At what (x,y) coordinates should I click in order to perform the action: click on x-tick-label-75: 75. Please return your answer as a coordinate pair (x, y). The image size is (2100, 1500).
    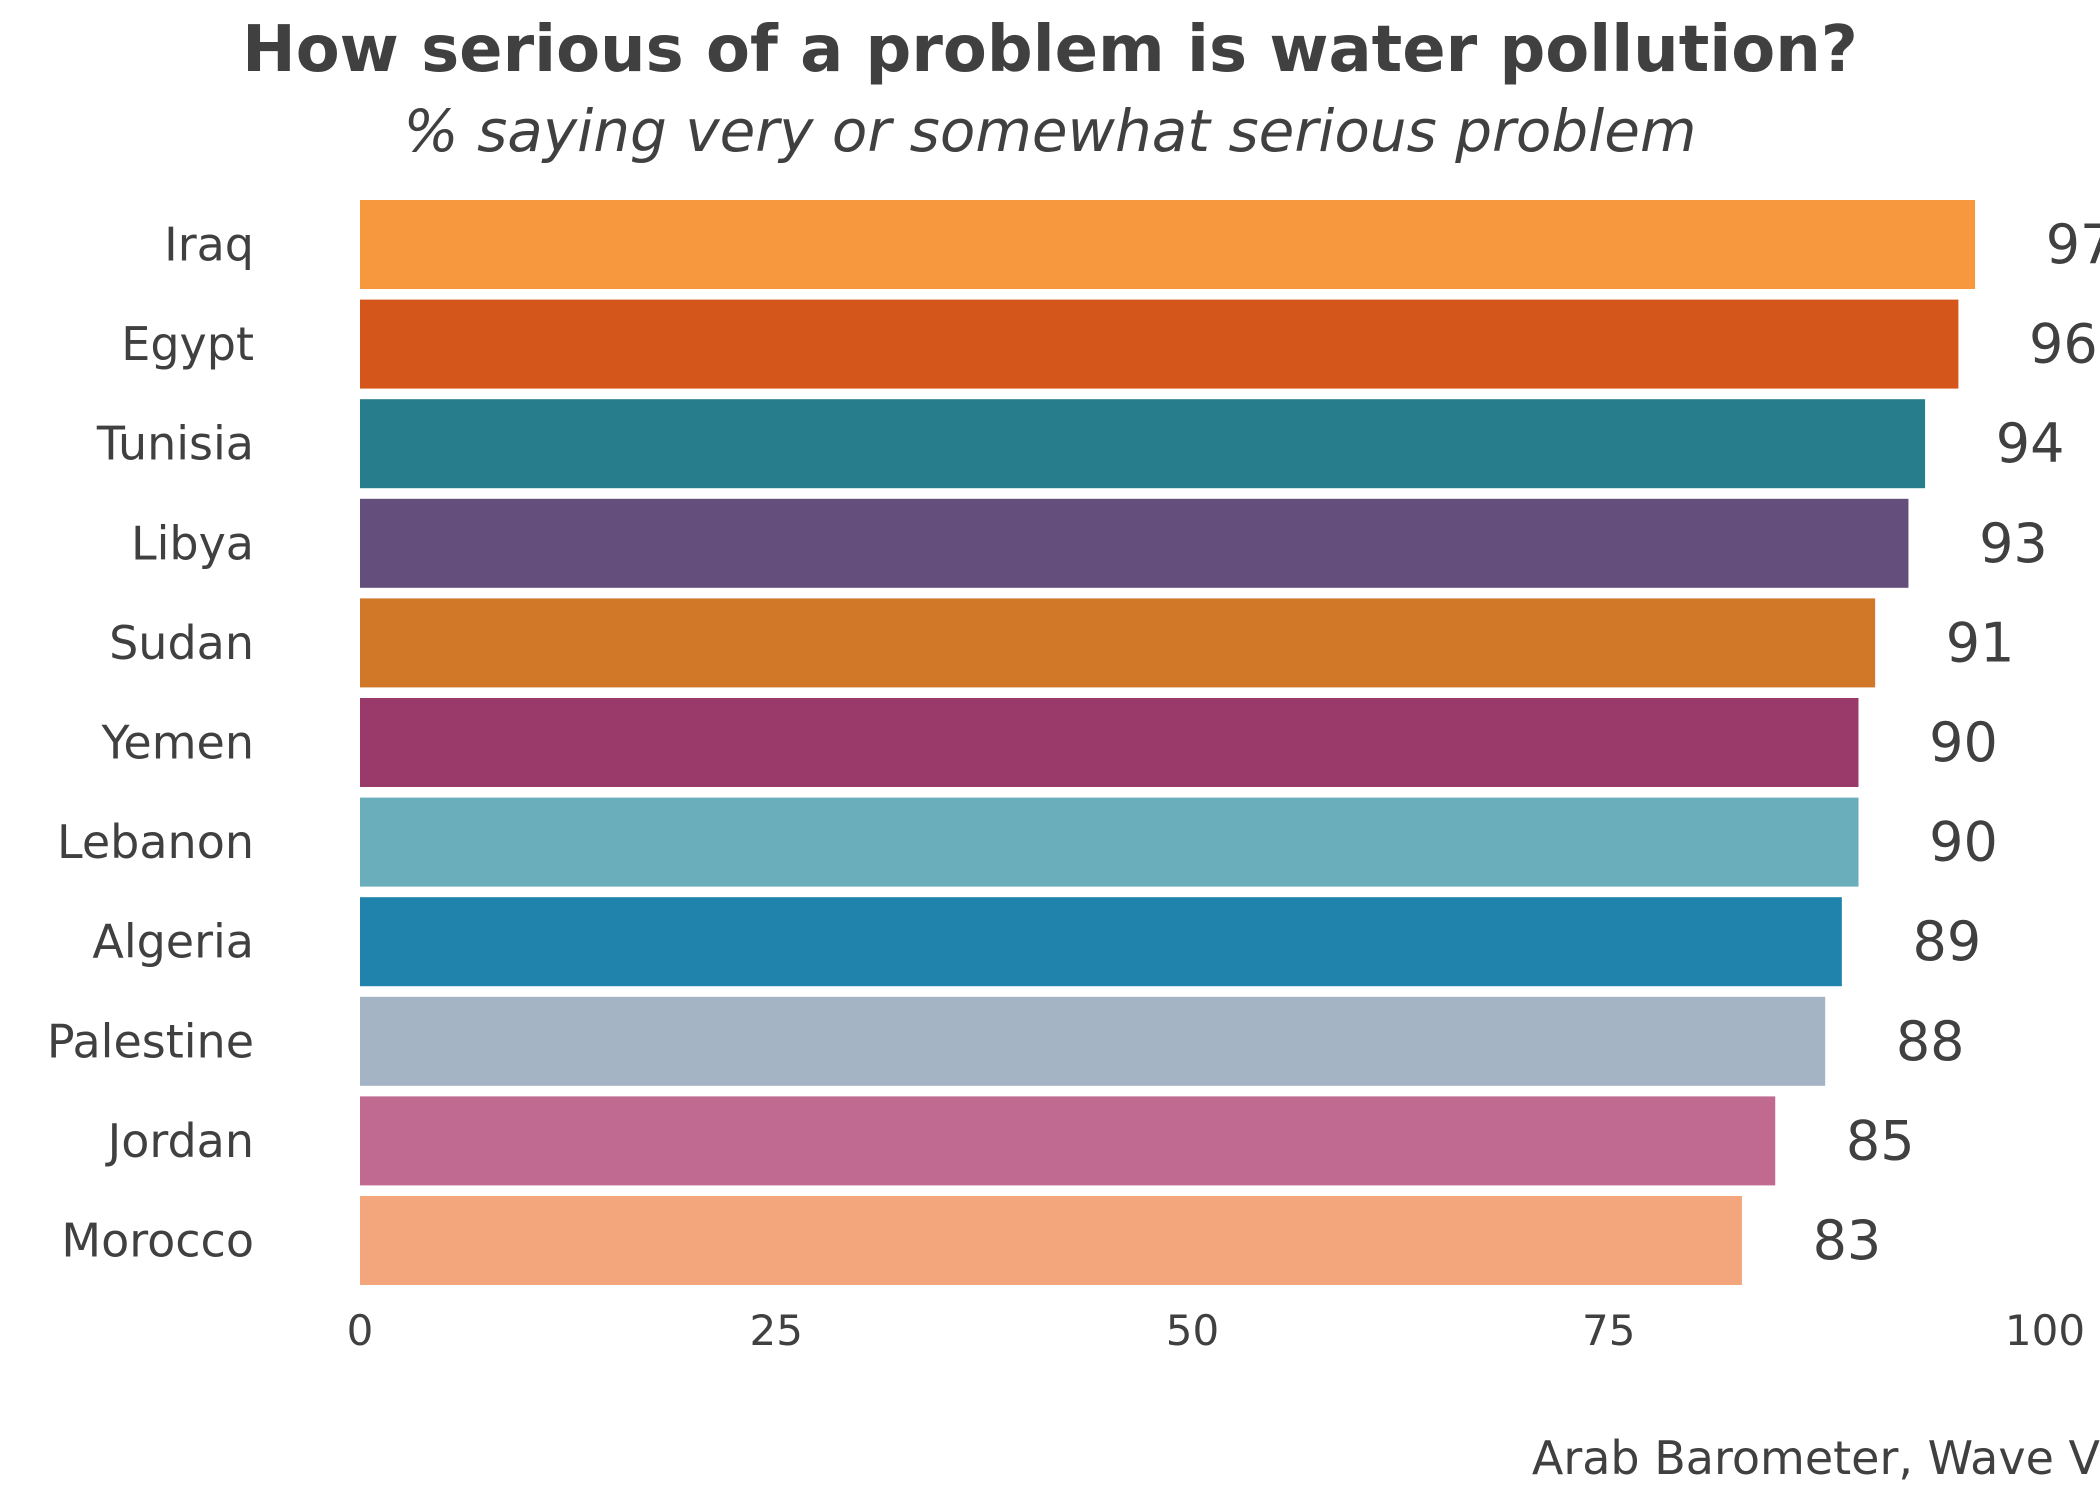
    Looking at the image, I should click on (1608, 1330).